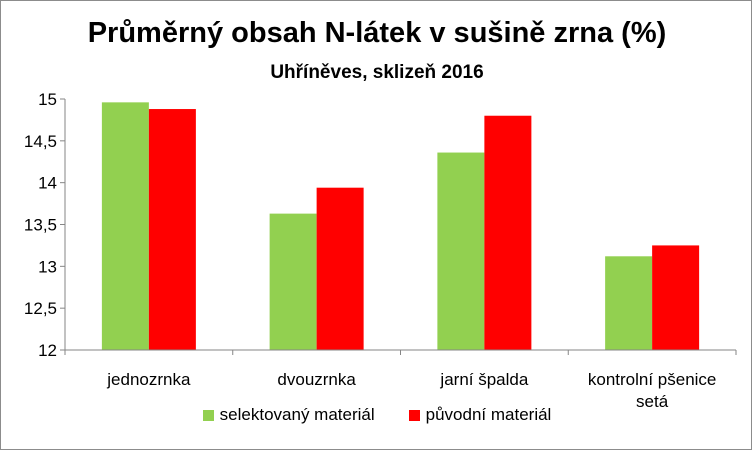  I want to click on y-tick-label-4: 14, so click(47, 183).